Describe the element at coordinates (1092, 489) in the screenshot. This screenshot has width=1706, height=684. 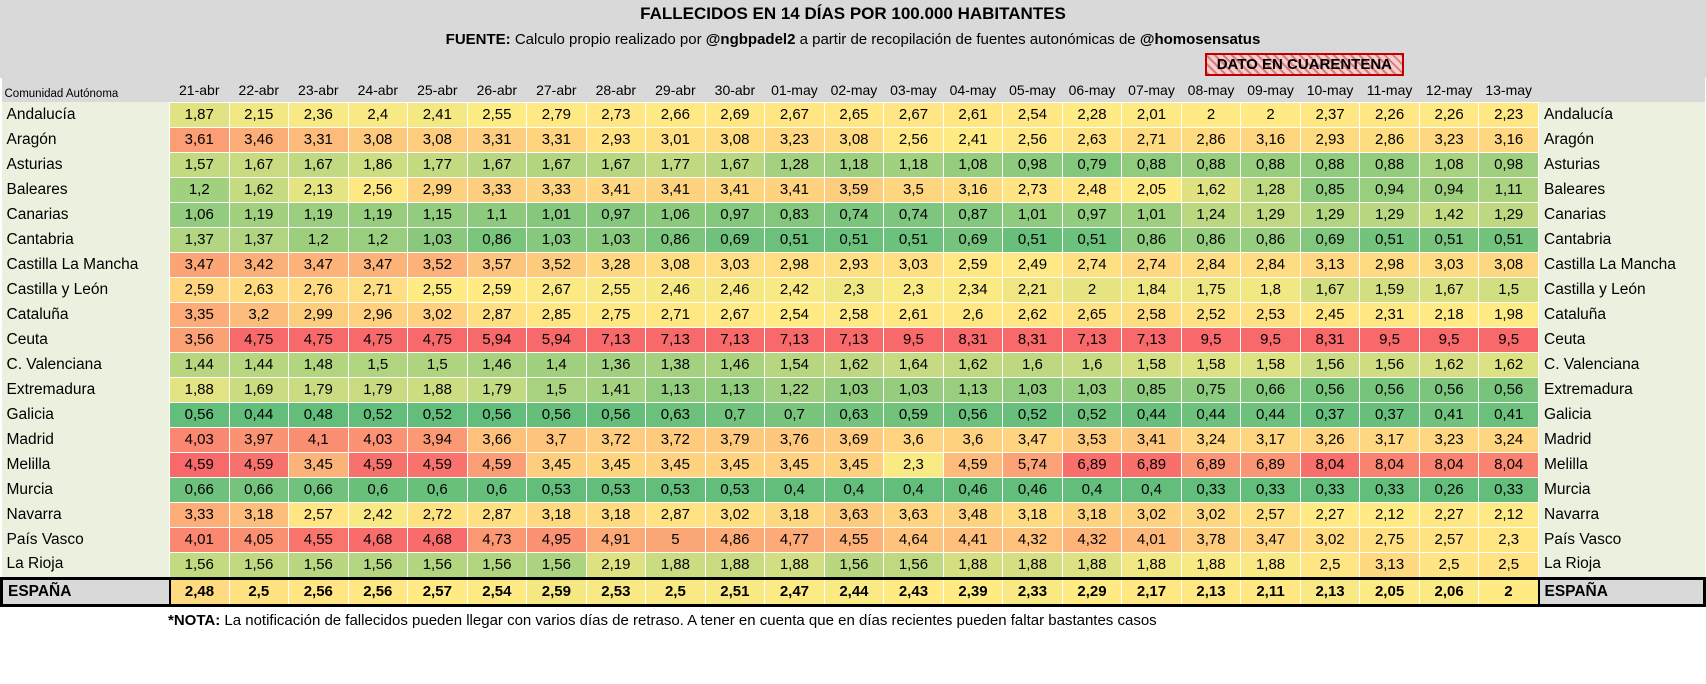
I see `data-cell: 0,4` at that location.